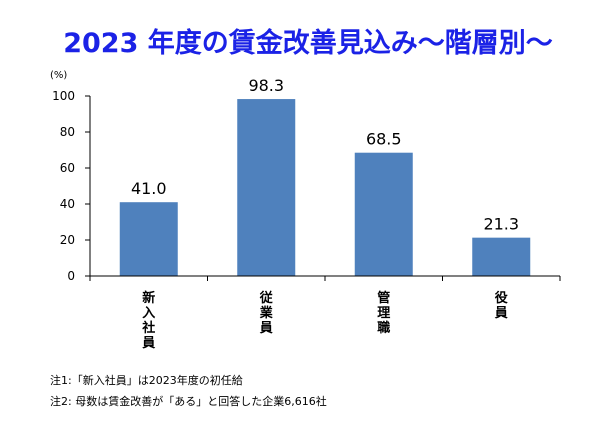  What do you see at coordinates (71, 186) in the screenshot?
I see `y-axis: 0 20 40 60 80 100` at bounding box center [71, 186].